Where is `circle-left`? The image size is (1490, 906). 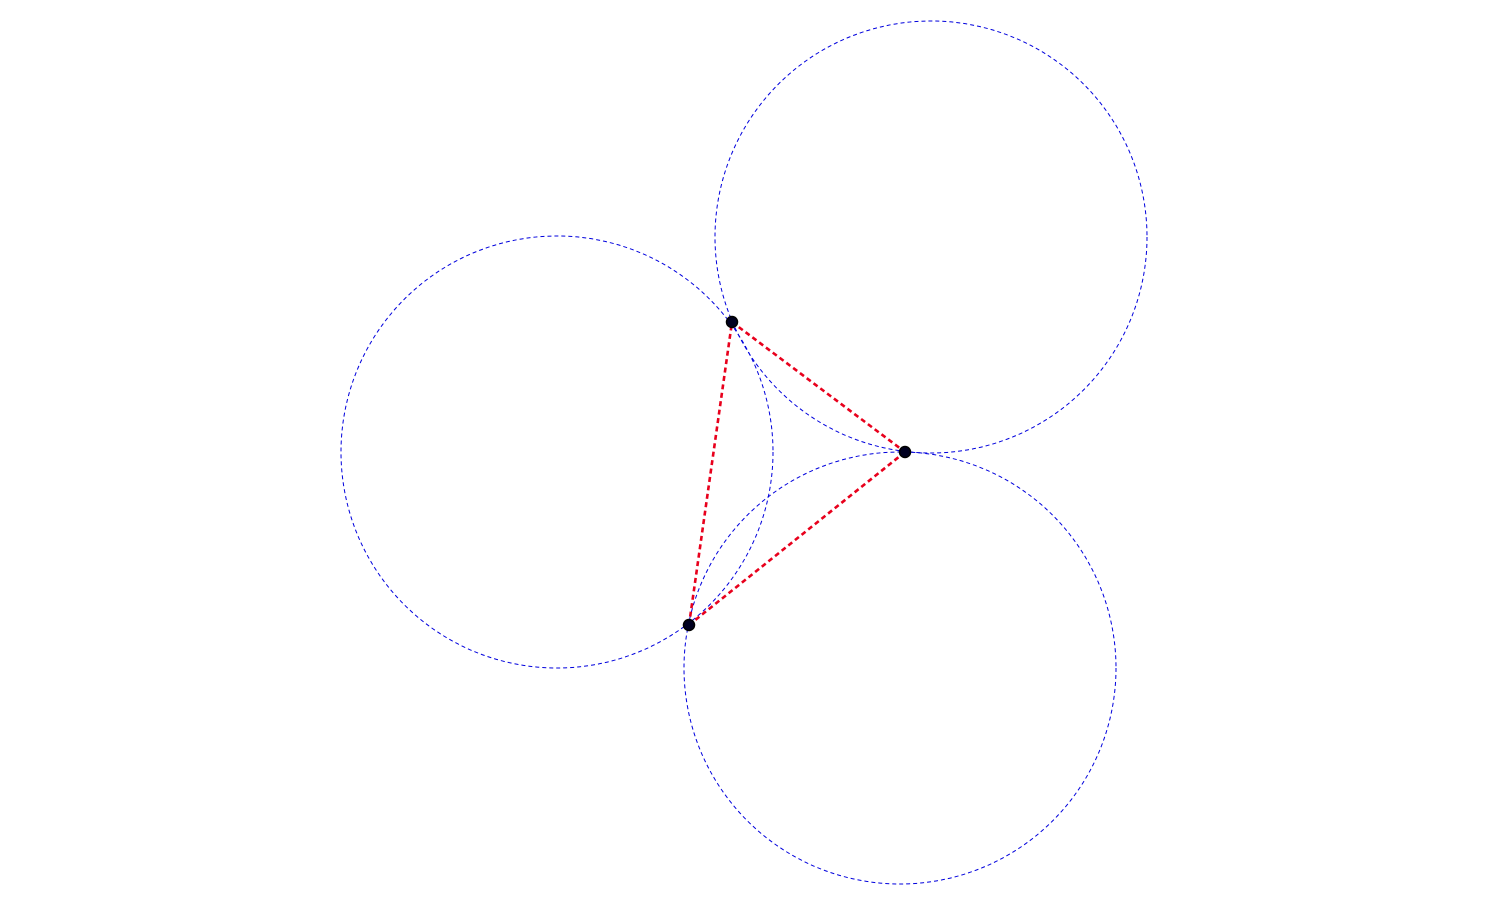 circle-left is located at coordinates (557, 452).